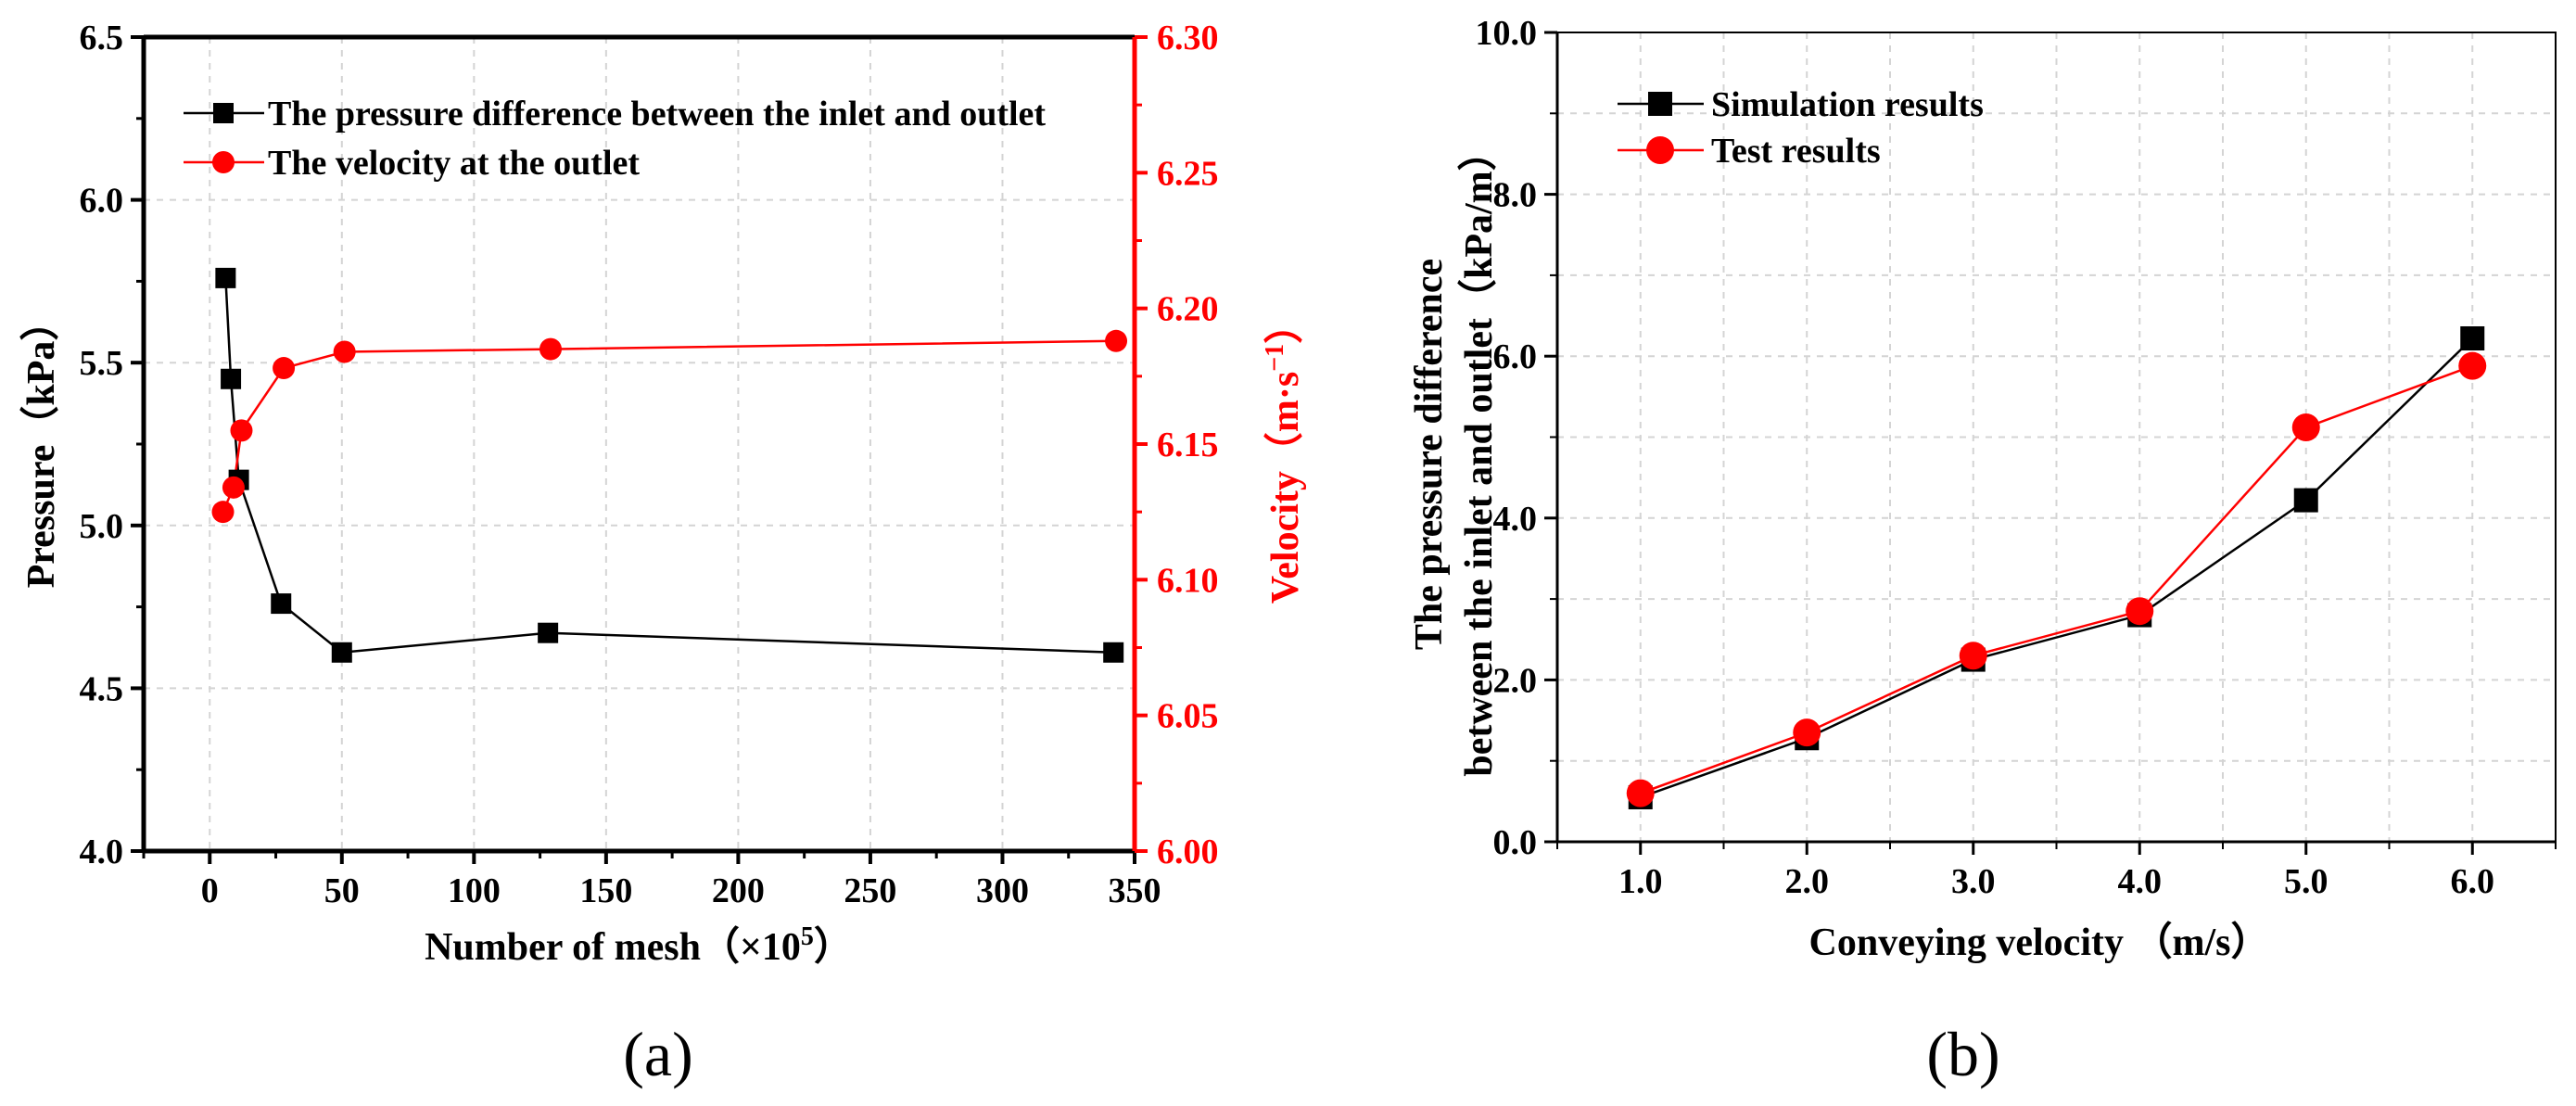 This screenshot has height=1106, width=2576. Describe the element at coordinates (1188, 445) in the screenshot. I see `chart-a-y2-tick-label: 6.15` at that location.